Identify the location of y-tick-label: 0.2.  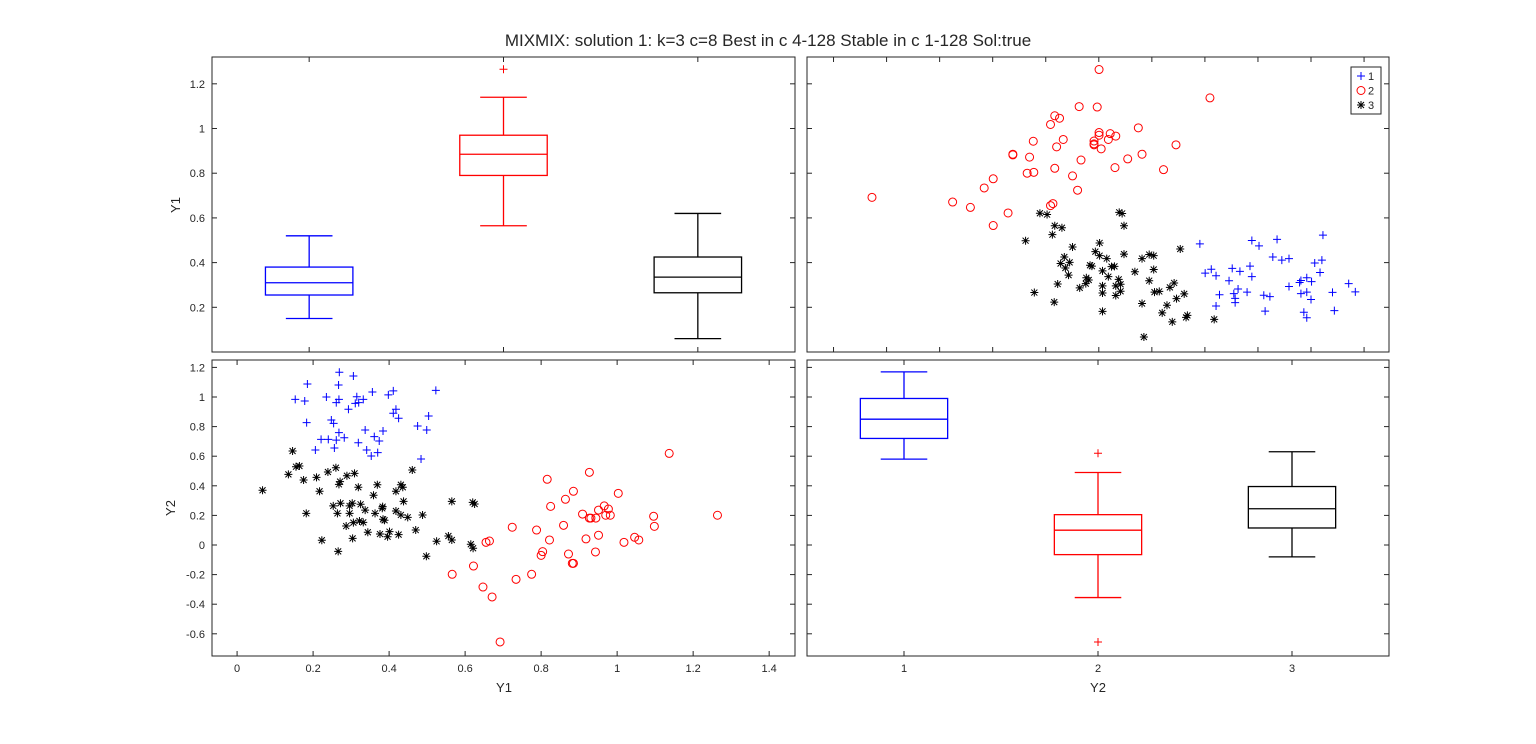
(197, 308).